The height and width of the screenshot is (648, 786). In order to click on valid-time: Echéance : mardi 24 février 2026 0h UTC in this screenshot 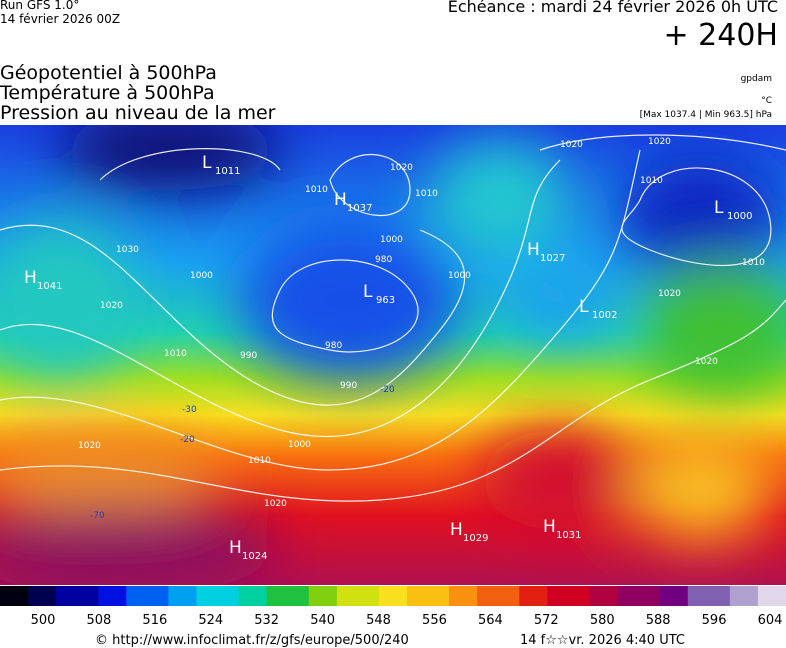, I will do `click(612, 8)`.